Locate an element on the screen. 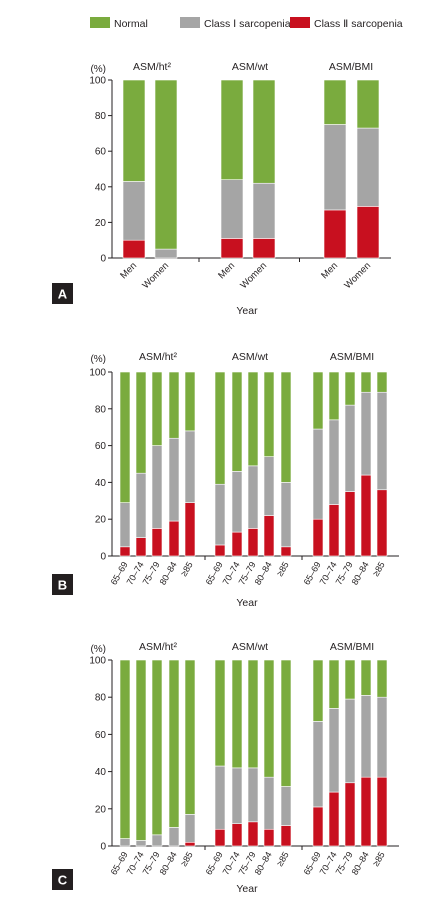 The image size is (442, 904). panel-label-c: C is located at coordinates (63, 880).